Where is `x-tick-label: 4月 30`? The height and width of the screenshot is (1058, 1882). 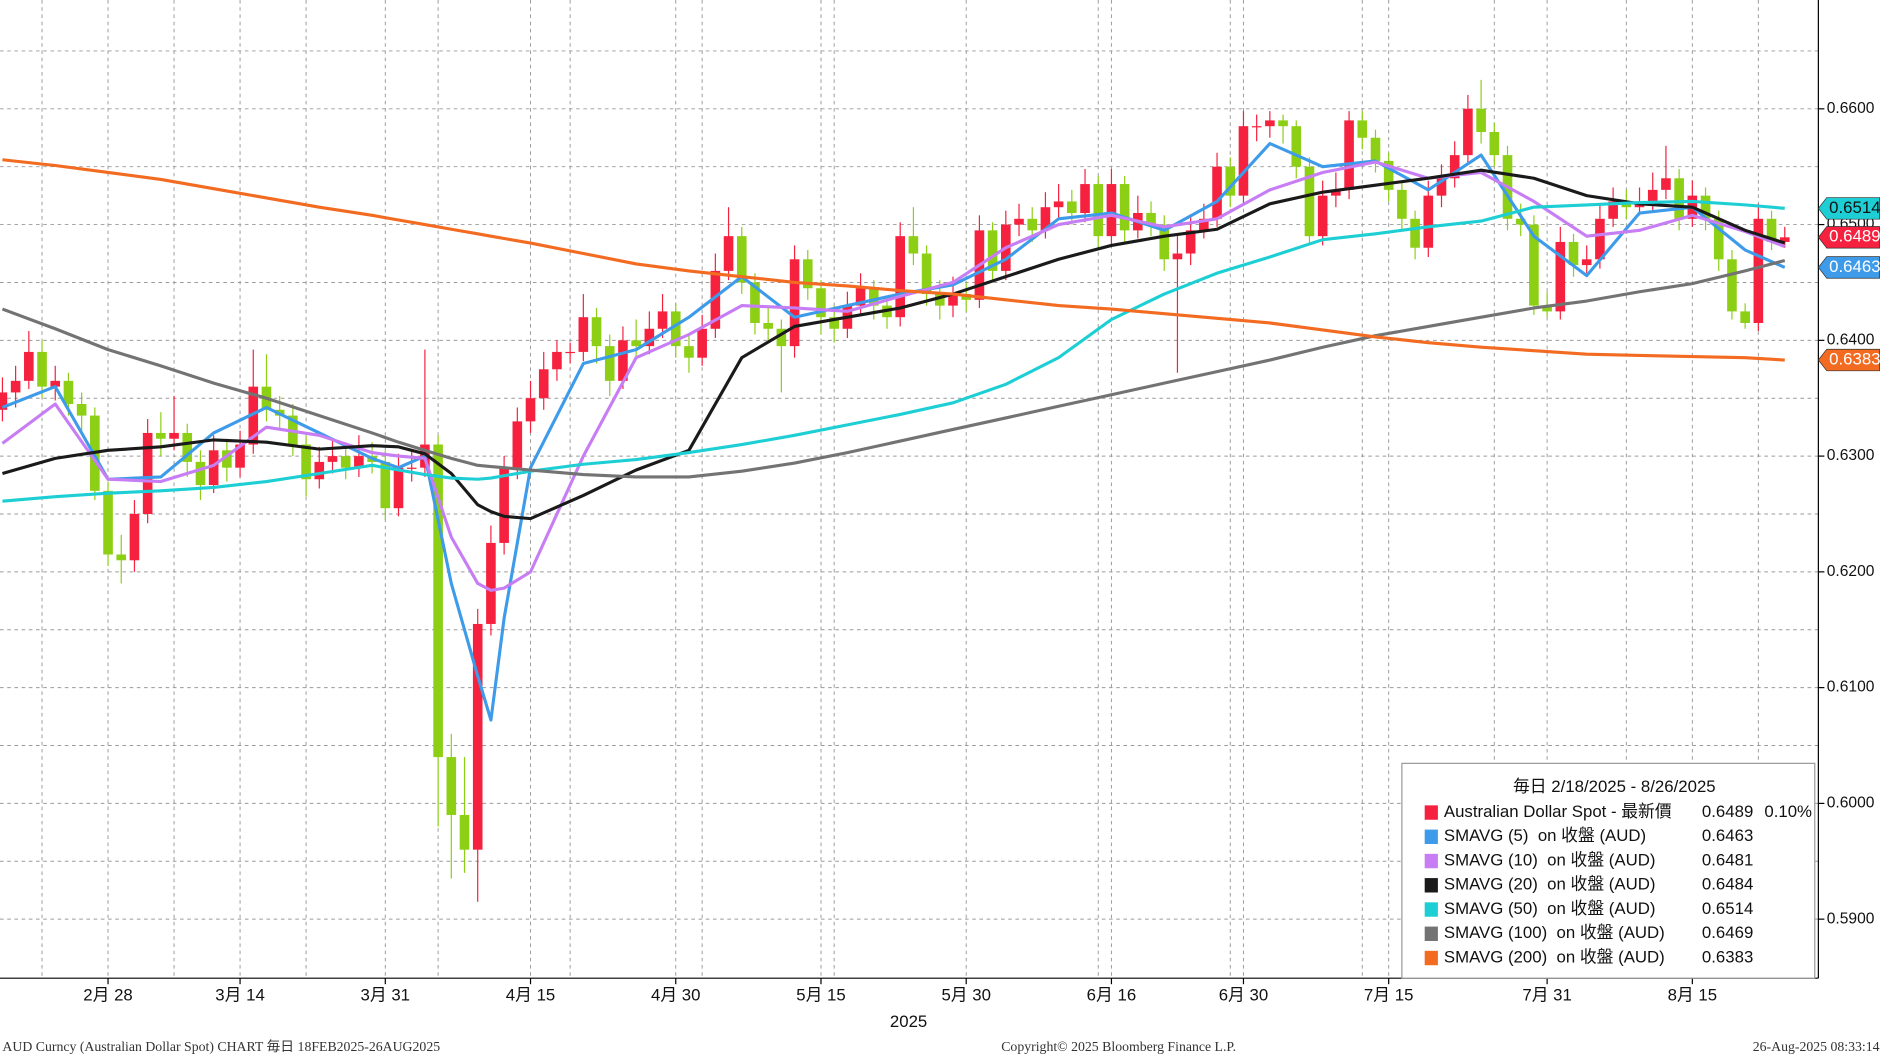
x-tick-label: 4月 30 is located at coordinates (675, 995).